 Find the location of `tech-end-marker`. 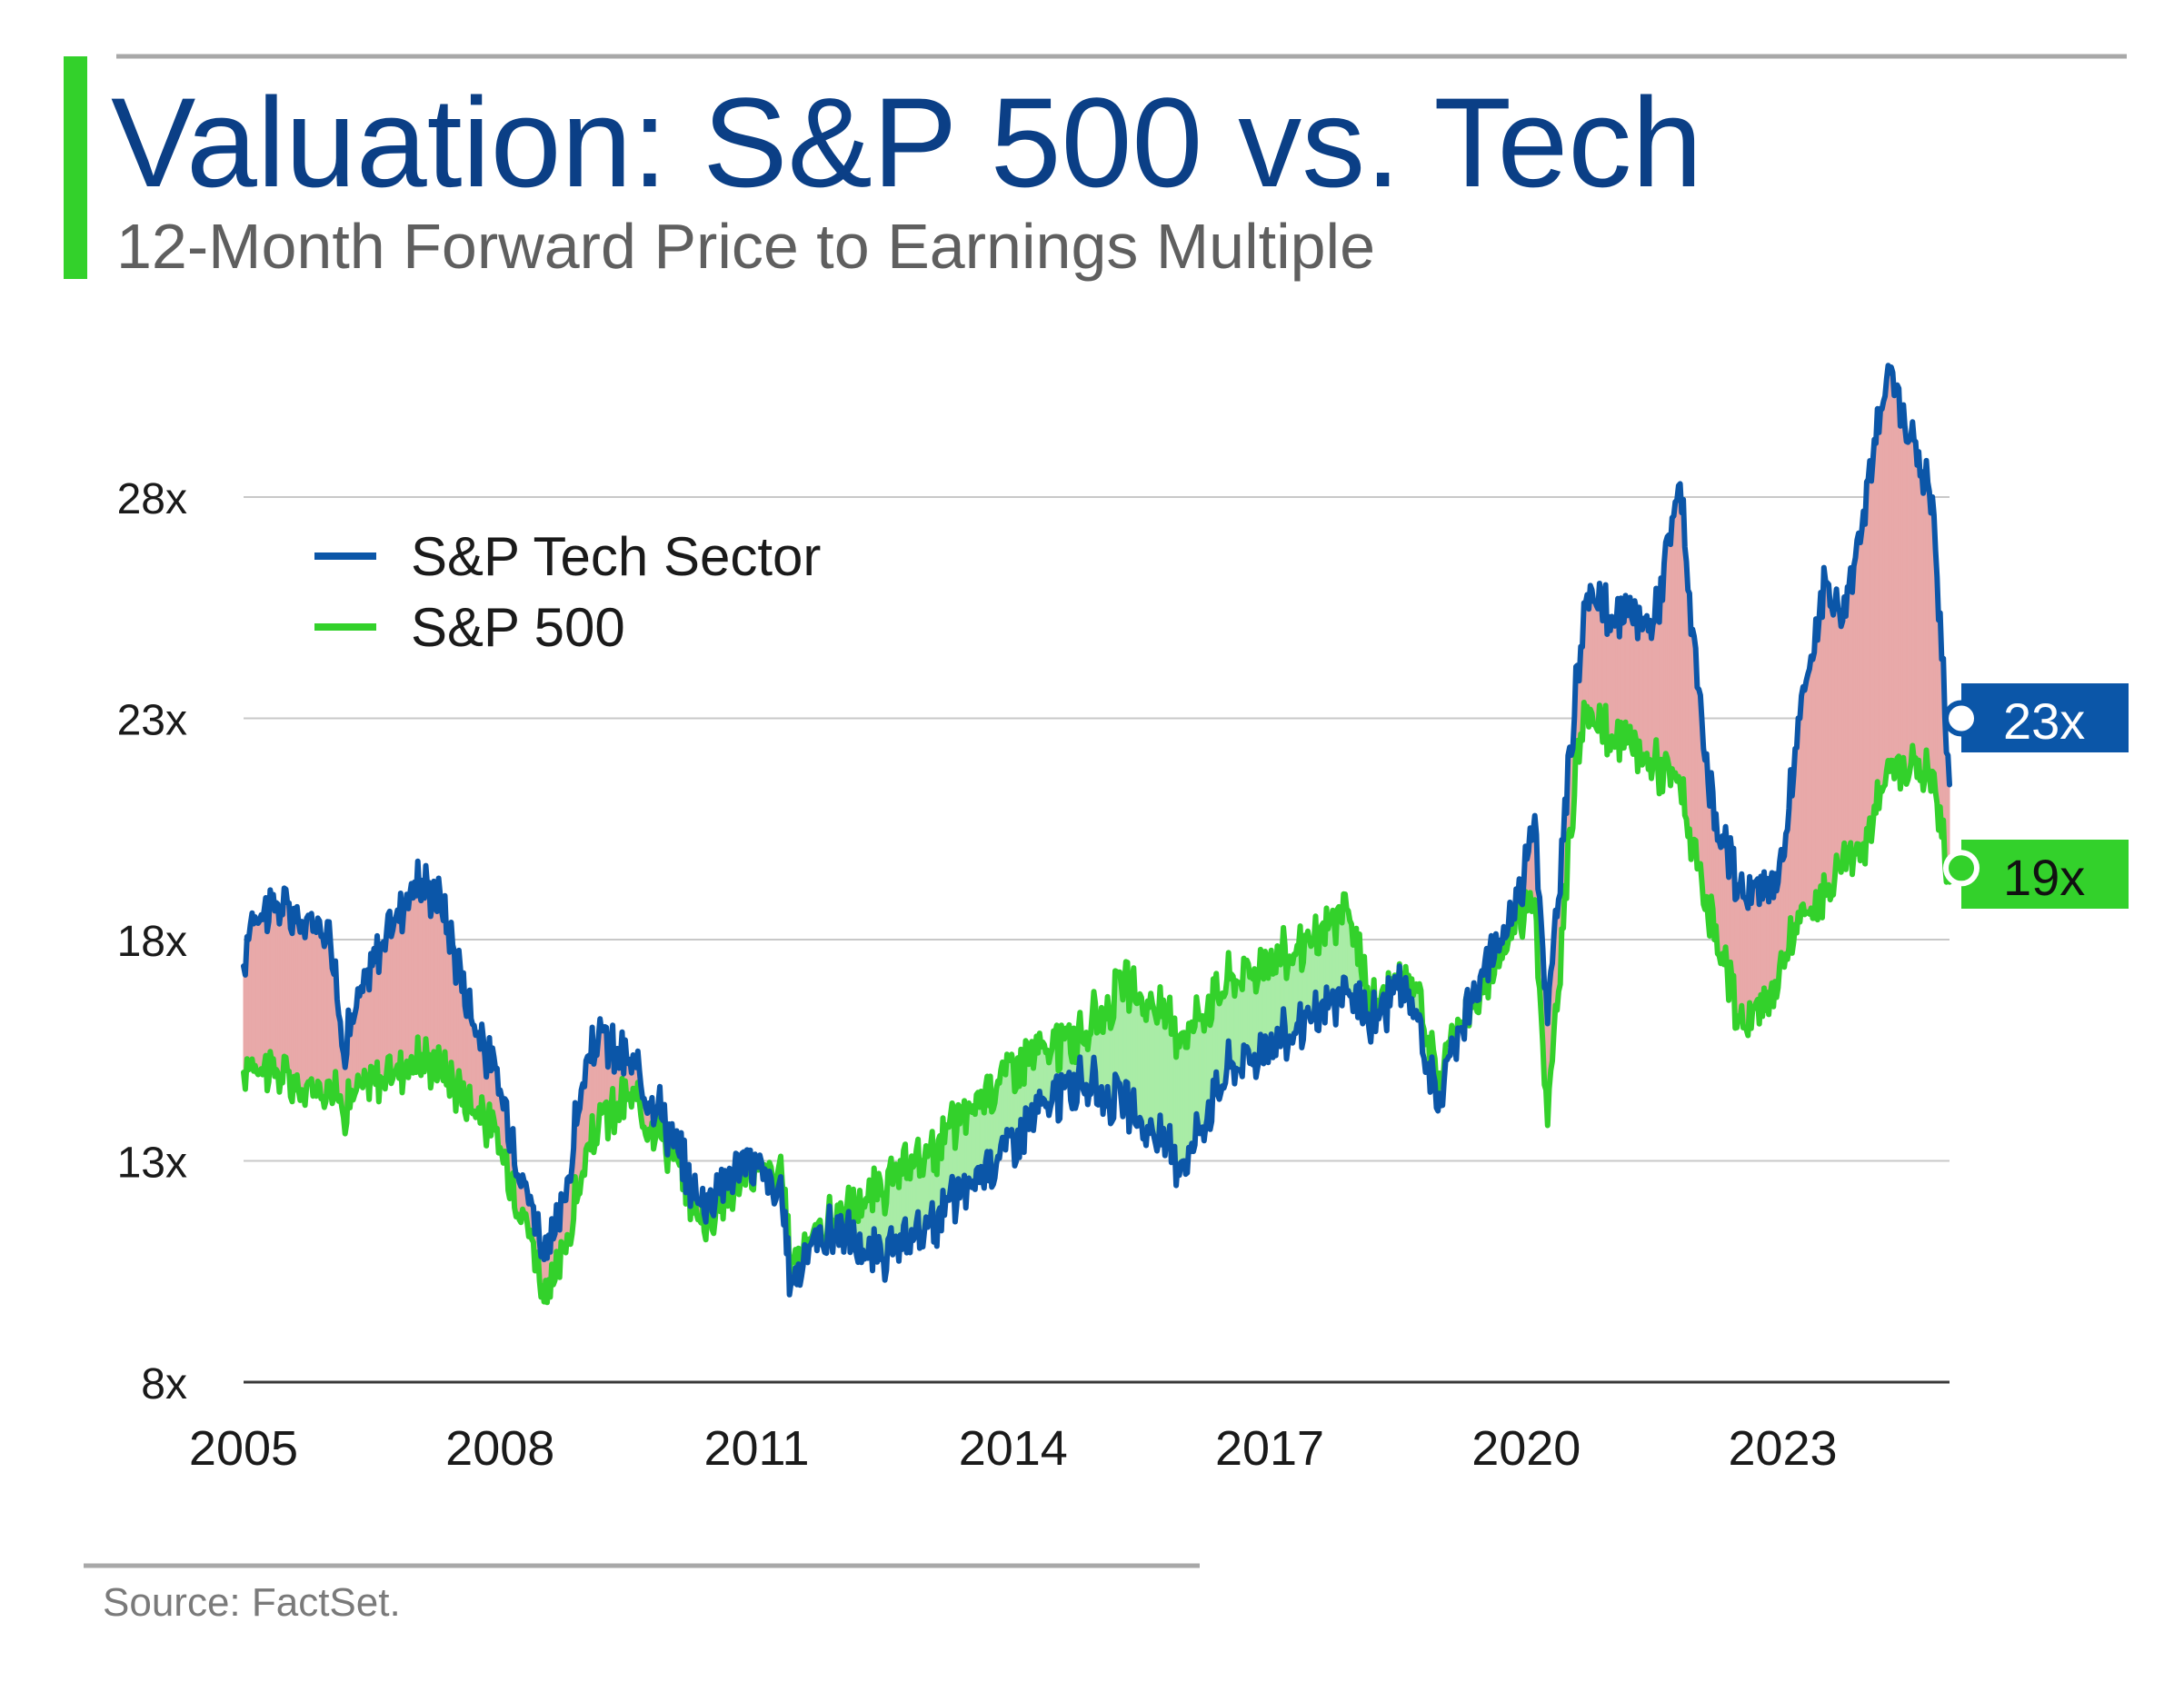

tech-end-marker is located at coordinates (1961, 719).